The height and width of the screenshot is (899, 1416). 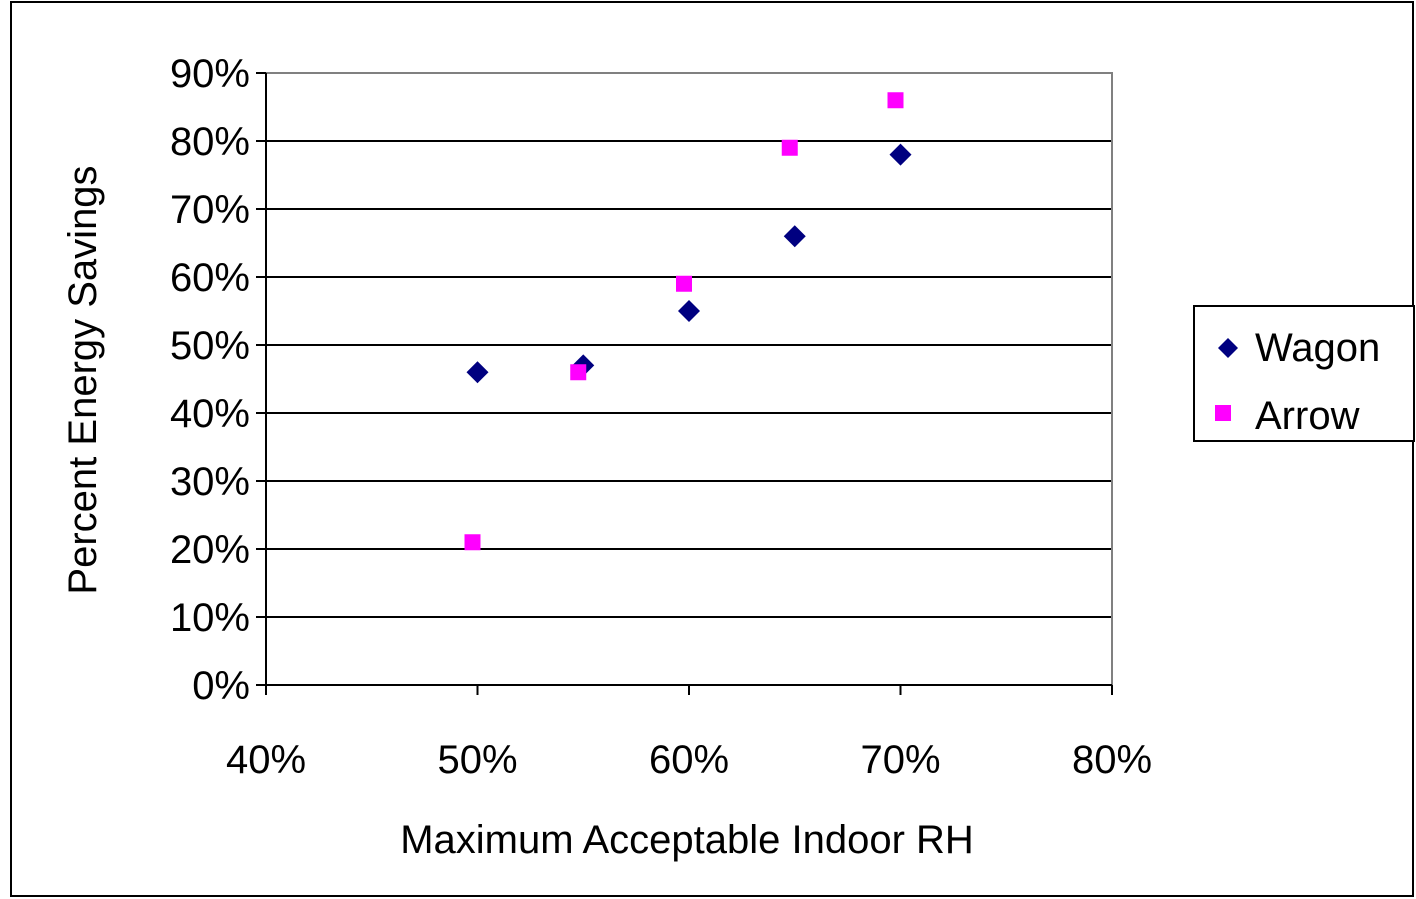 What do you see at coordinates (210, 74) in the screenshot?
I see `y-tick-label: 90%` at bounding box center [210, 74].